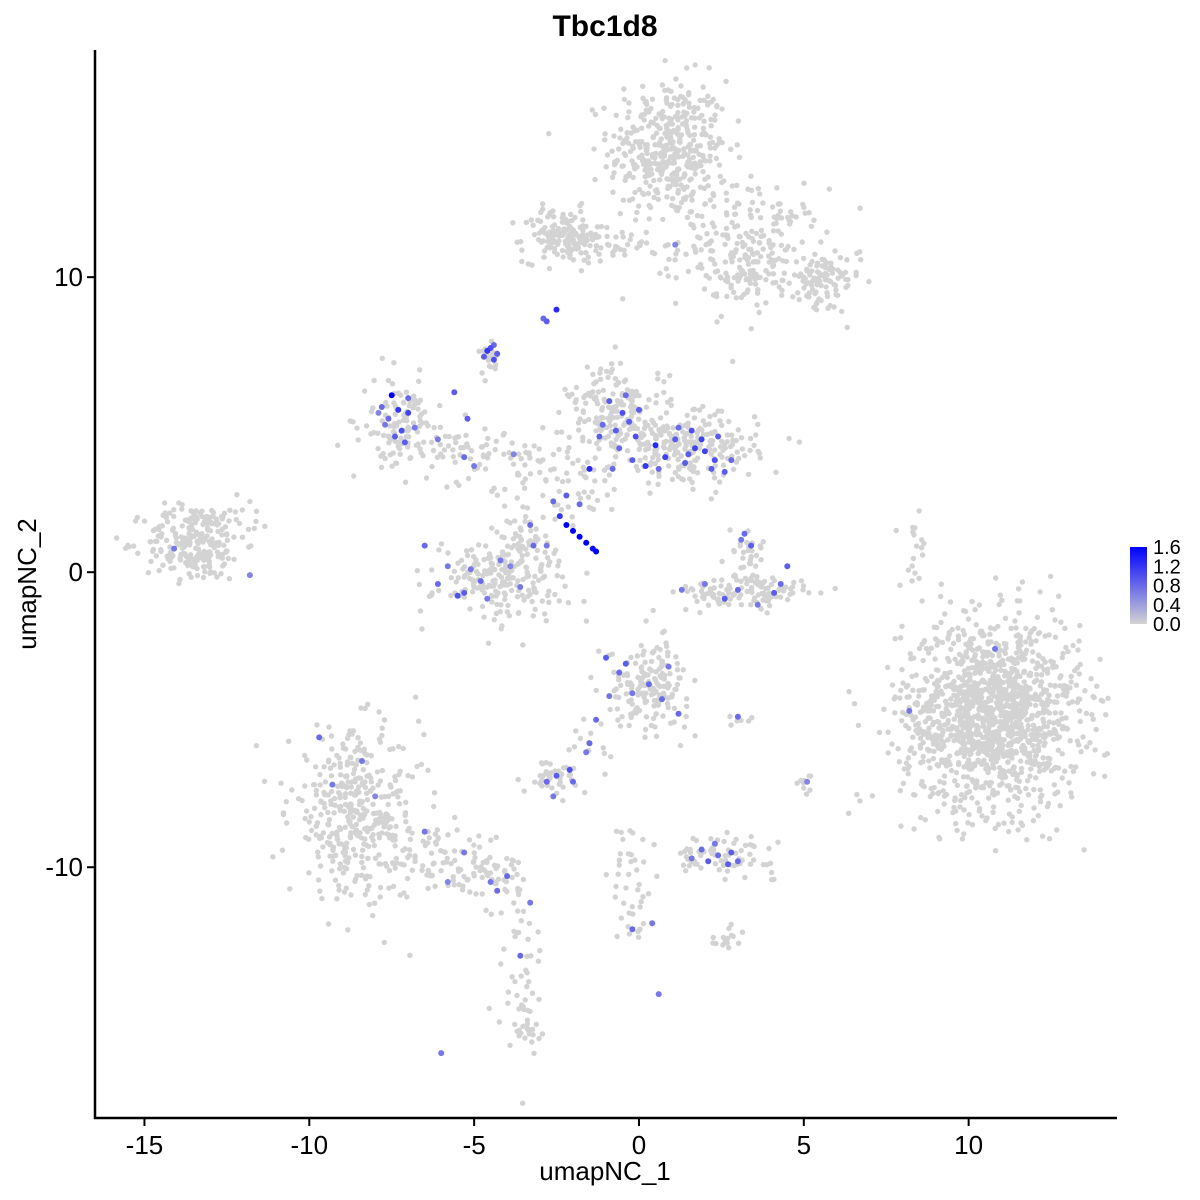 The height and width of the screenshot is (1200, 1200). What do you see at coordinates (604, 26) in the screenshot?
I see `chart-title: Tbc1d8` at bounding box center [604, 26].